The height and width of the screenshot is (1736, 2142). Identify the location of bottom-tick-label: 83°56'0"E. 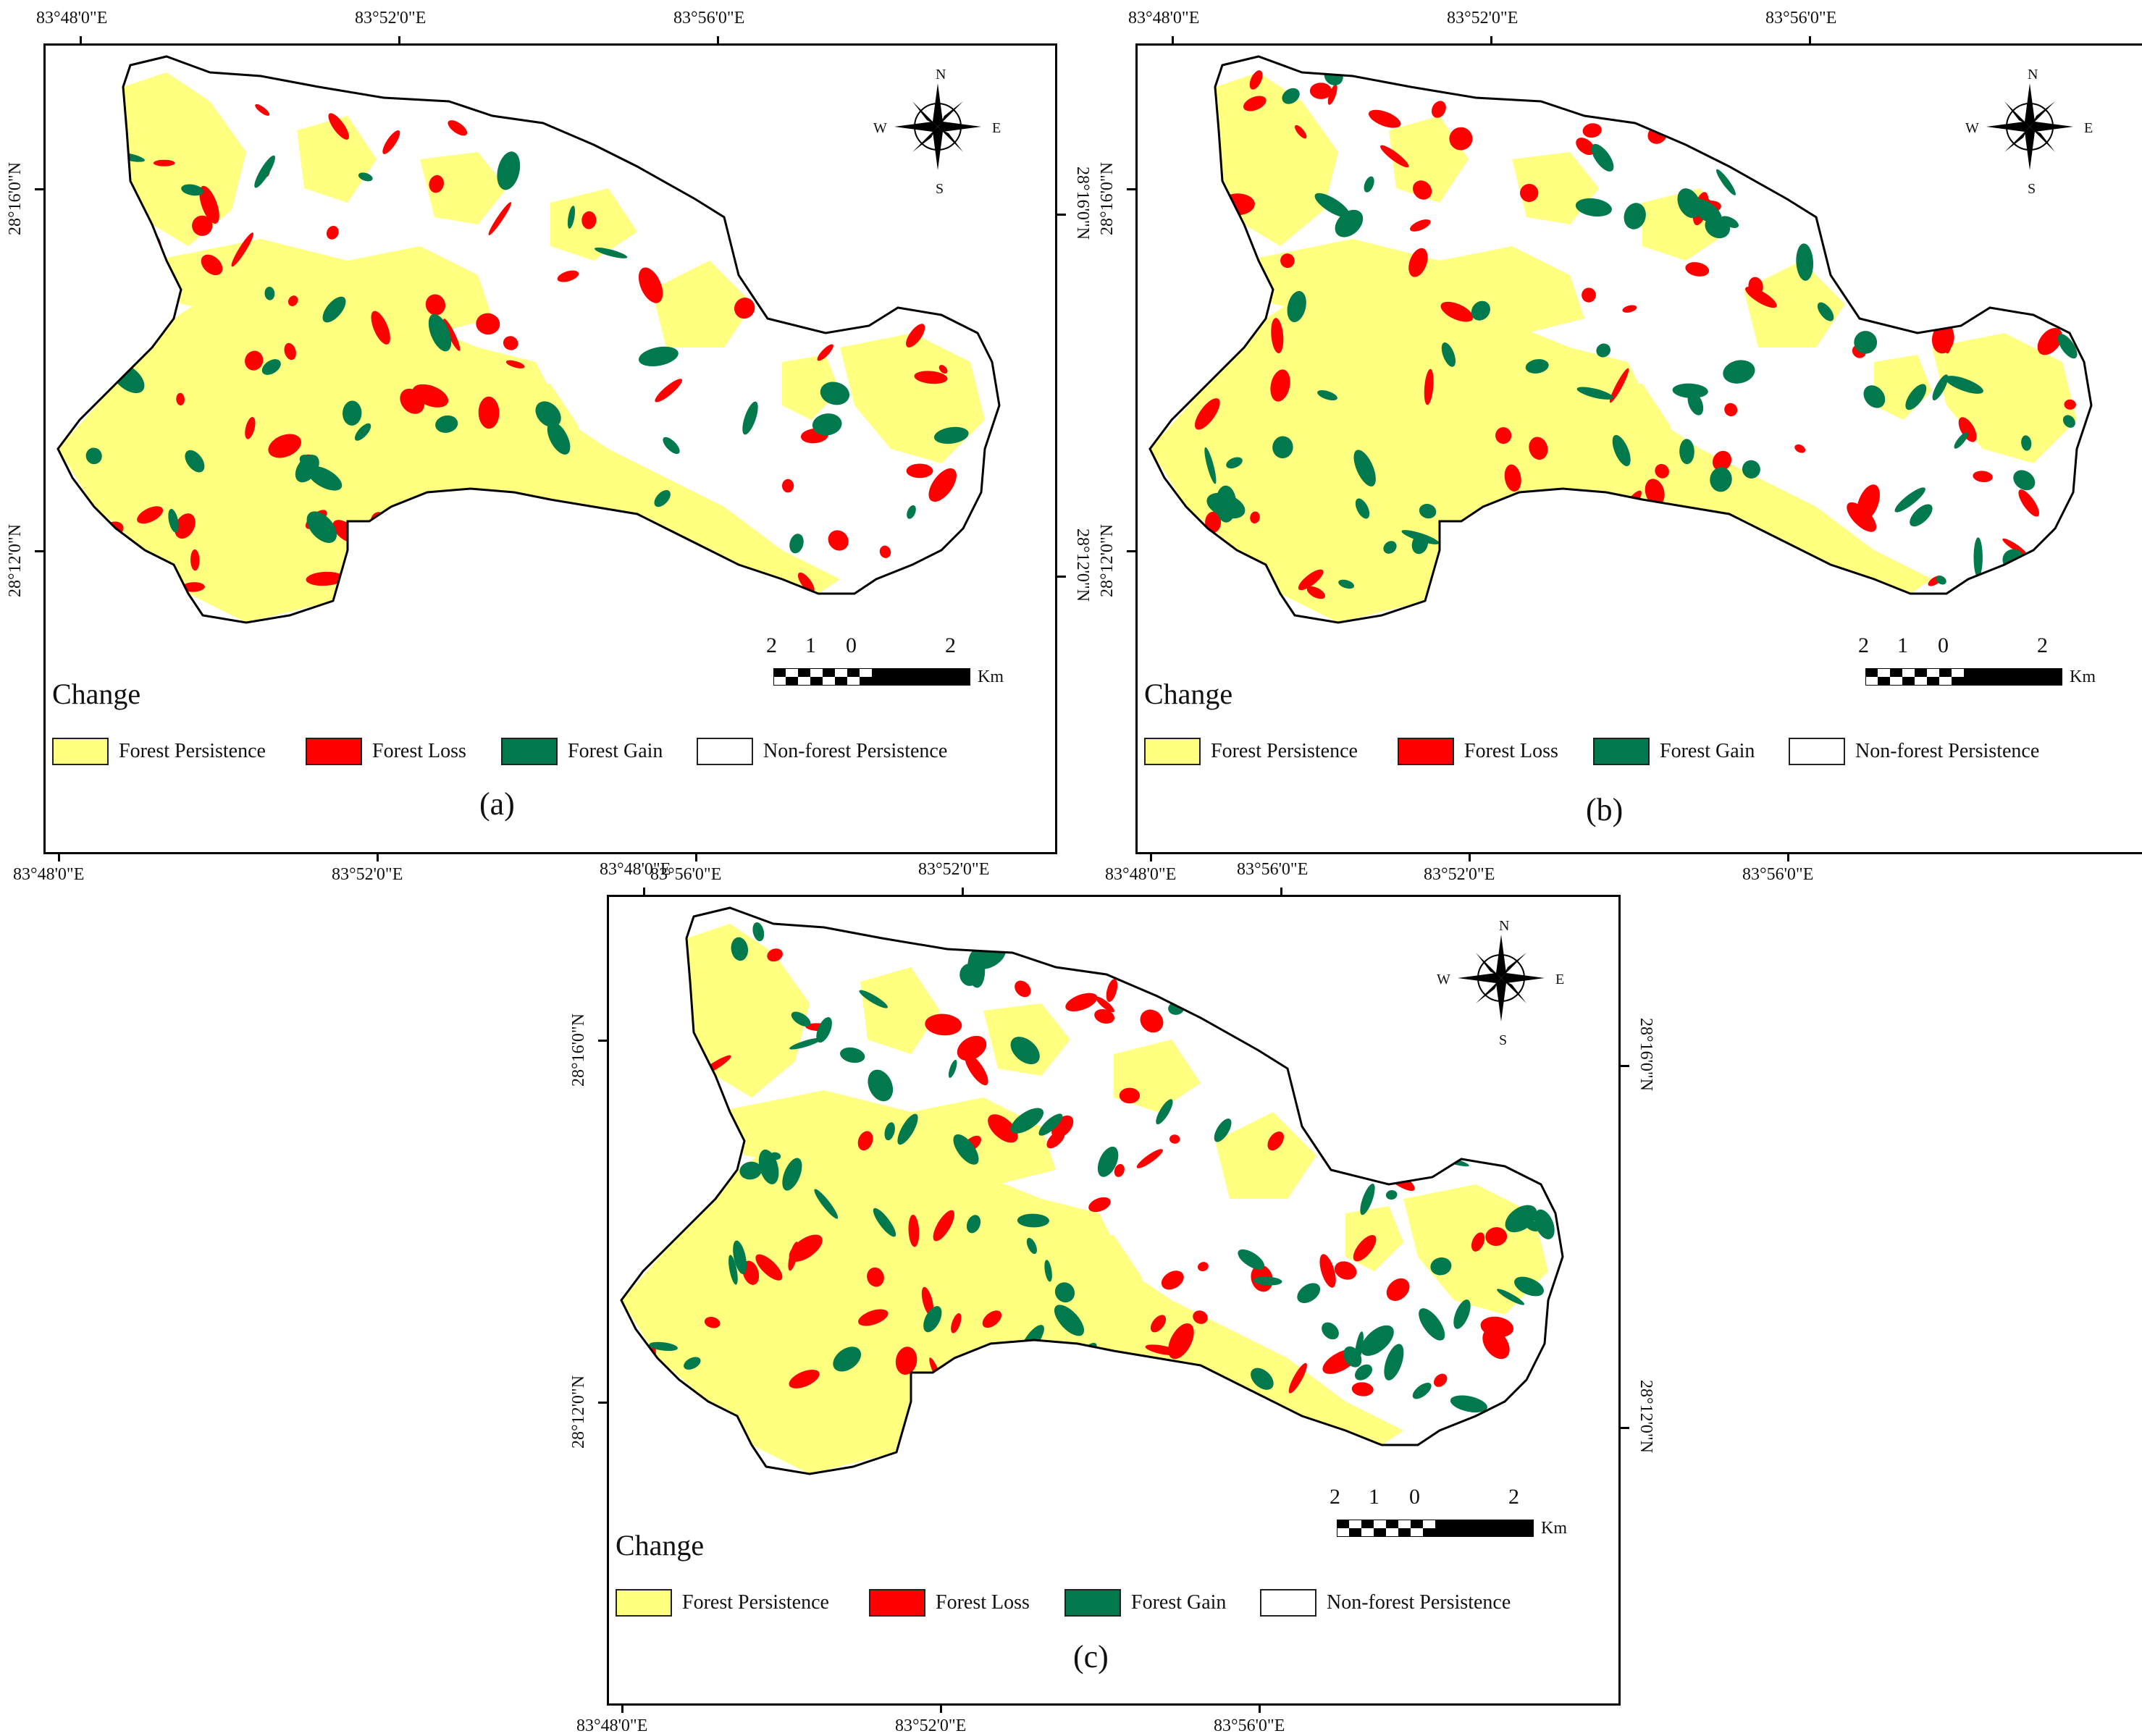
(1778, 875).